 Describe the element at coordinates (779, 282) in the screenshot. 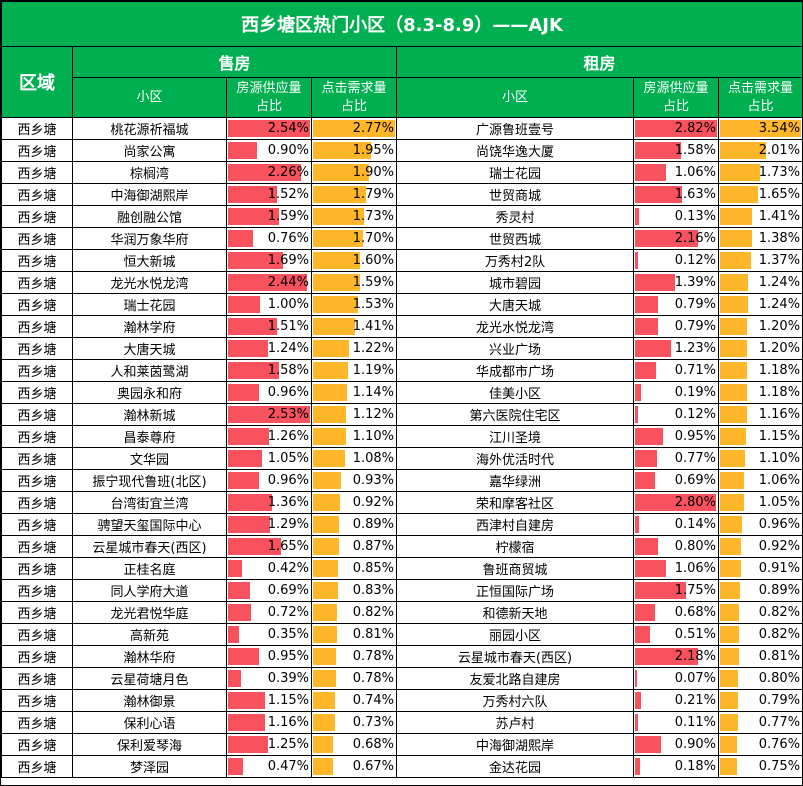

I see `demand-share-value: 1.24%` at that location.